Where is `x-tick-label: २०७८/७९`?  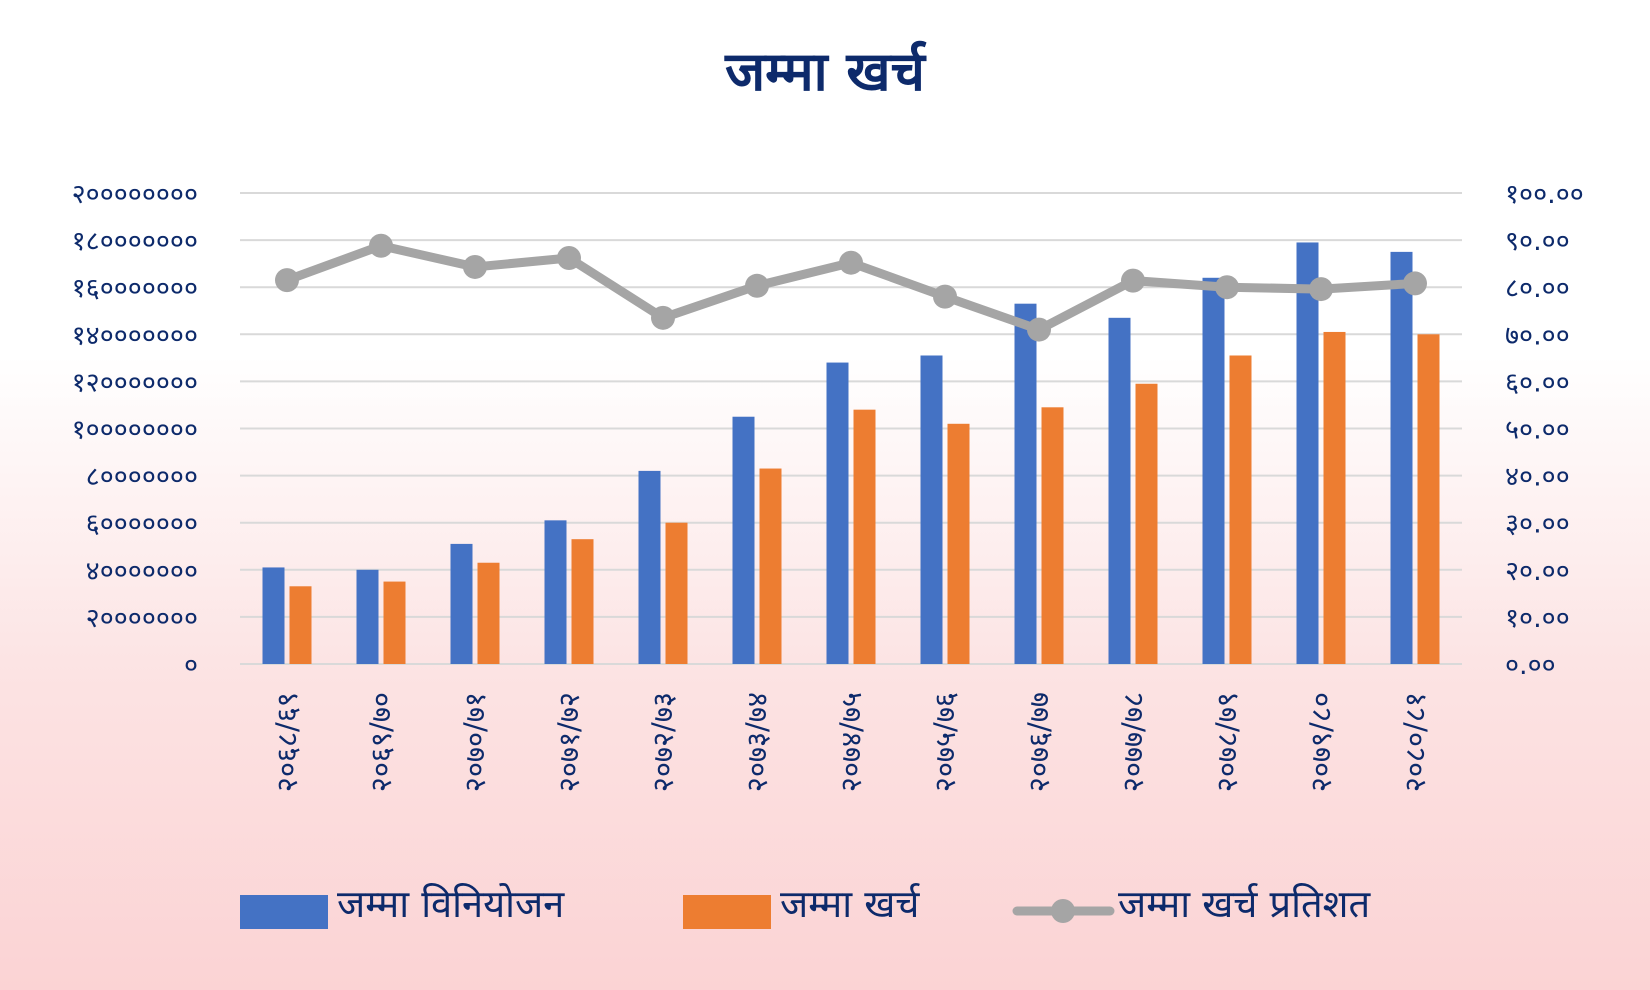
x-tick-label: २०७८/७९ is located at coordinates (1227, 742).